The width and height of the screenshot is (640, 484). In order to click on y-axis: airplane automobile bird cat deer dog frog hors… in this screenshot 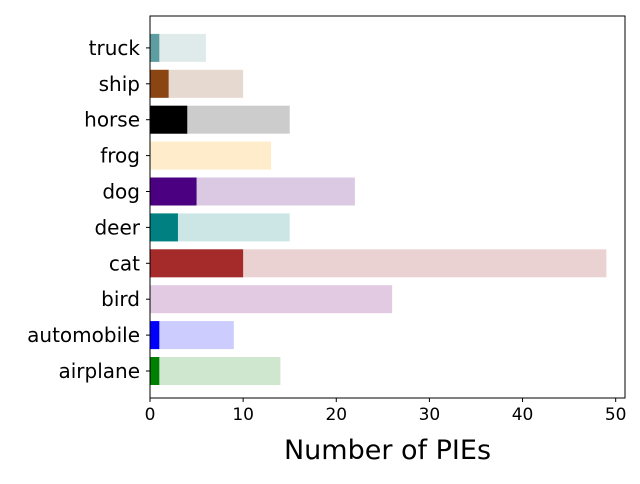, I will do `click(88, 209)`.